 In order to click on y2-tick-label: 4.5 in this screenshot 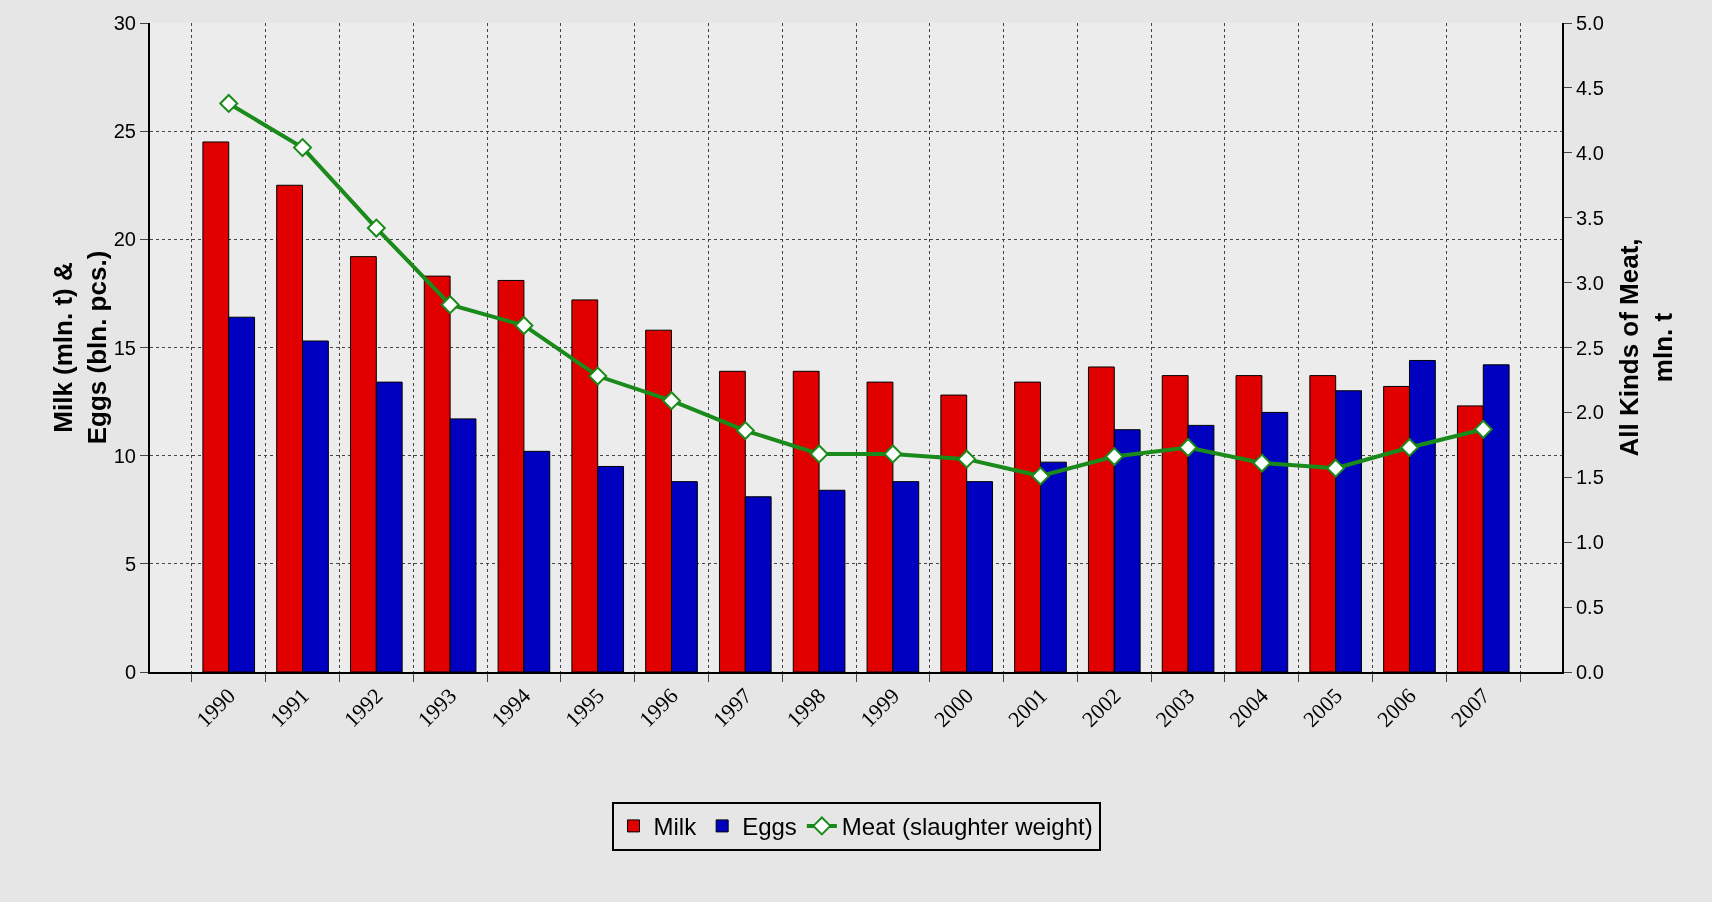, I will do `click(1590, 87)`.